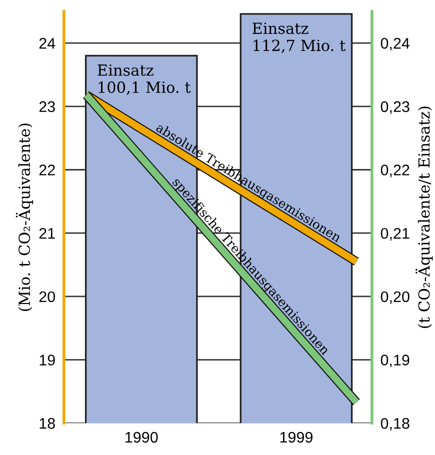  I want to click on y-tick-label: 21, so click(47, 233).